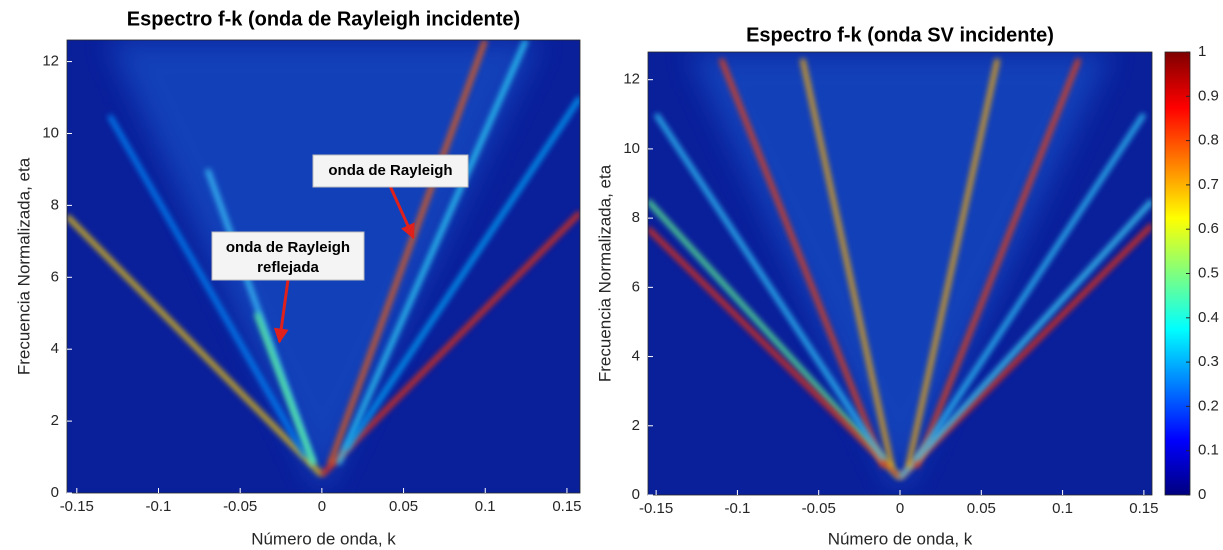 The image size is (1223, 550). I want to click on colorbar-tick-label: 0.9, so click(1208, 95).